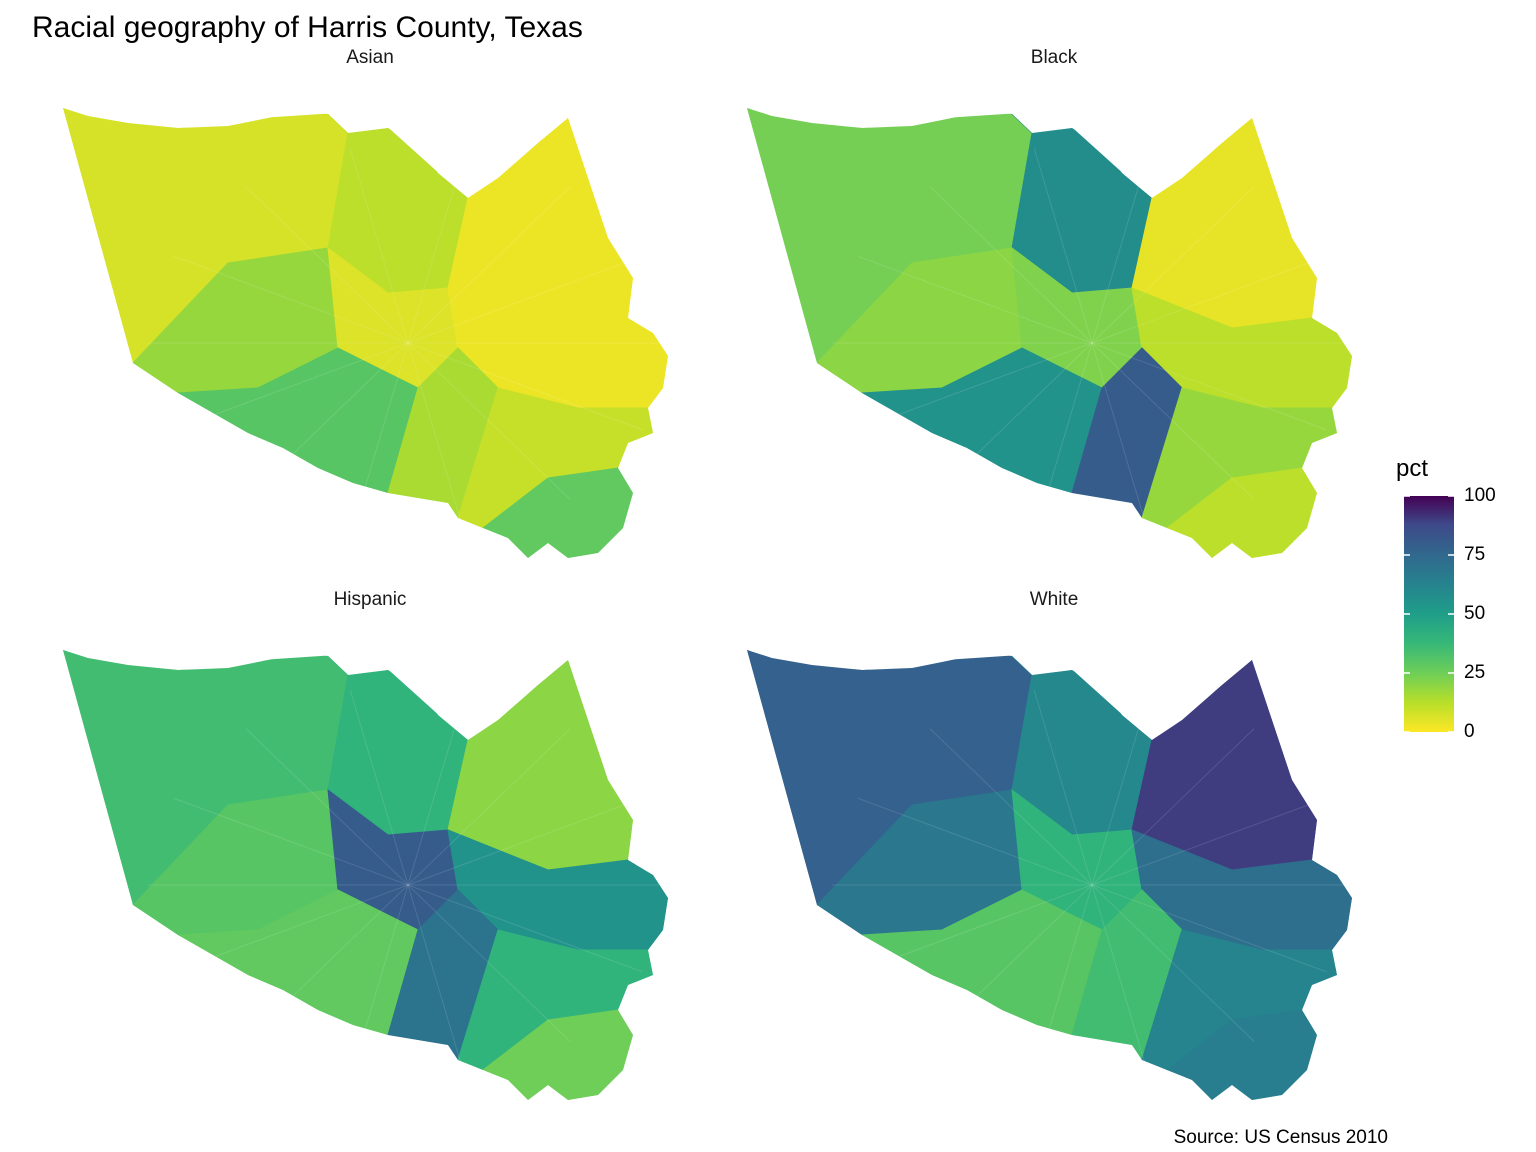  I want to click on legend-tick-label: 25, so click(1475, 672).